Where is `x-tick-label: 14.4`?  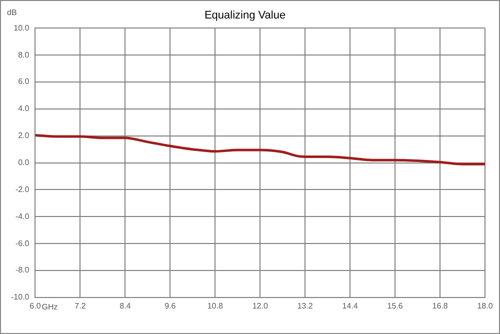 x-tick-label: 14.4 is located at coordinates (350, 305).